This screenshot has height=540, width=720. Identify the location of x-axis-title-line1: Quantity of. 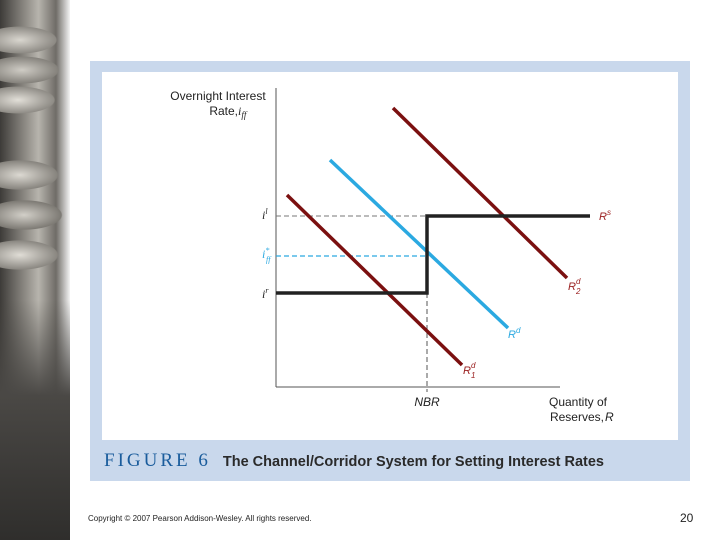
(578, 402).